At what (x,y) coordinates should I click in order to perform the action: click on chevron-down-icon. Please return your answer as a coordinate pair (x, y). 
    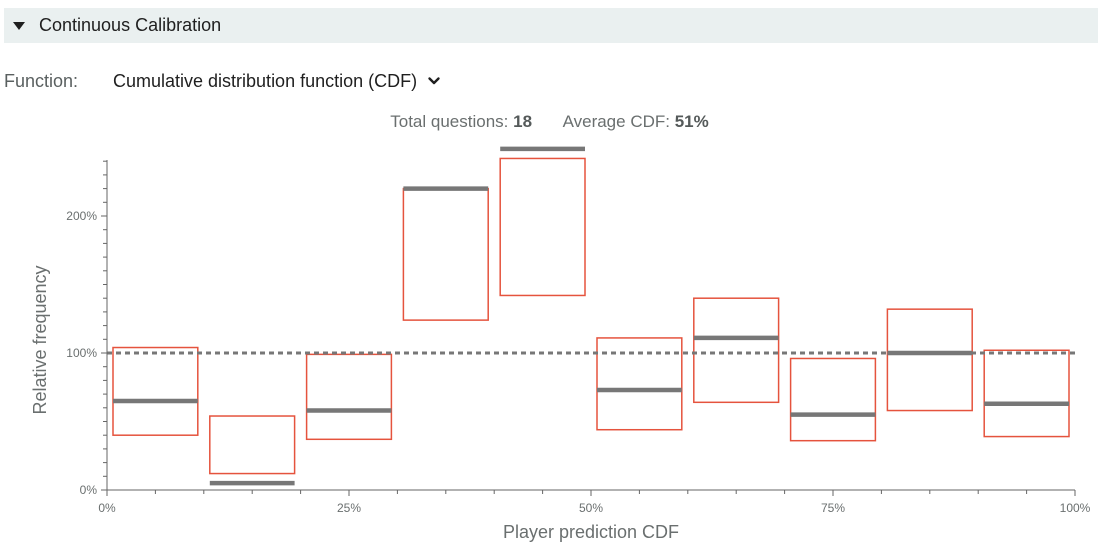
    Looking at the image, I should click on (434, 81).